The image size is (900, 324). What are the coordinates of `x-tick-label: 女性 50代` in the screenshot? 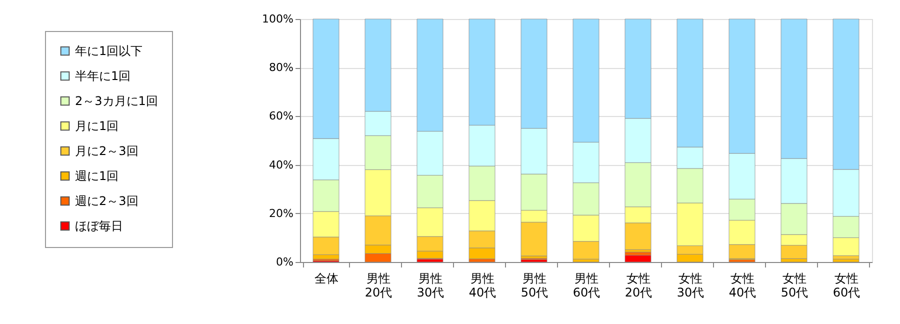 It's located at (794, 286).